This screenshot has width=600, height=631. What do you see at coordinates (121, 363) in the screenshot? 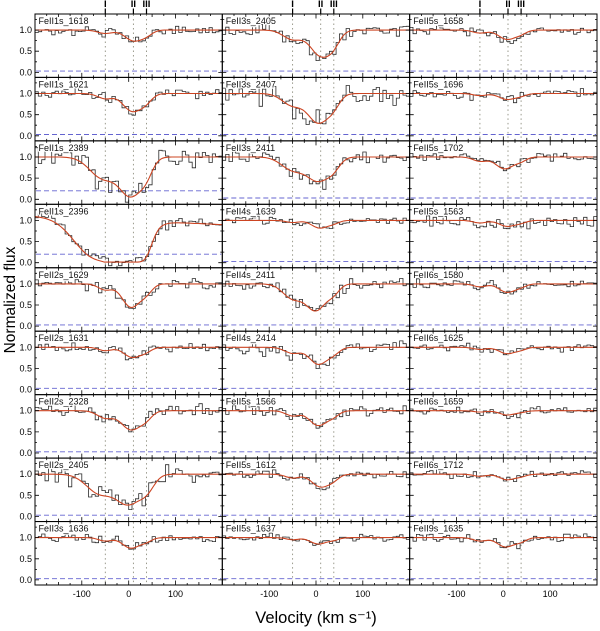
I see `panel-FeII2s_1631: FeII2s_1631 1.0 0.5 0.0` at bounding box center [121, 363].